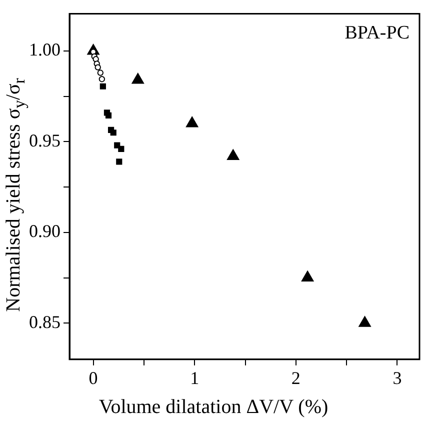 The width and height of the screenshot is (427, 423). I want to click on x-tick-label: 2, so click(295, 378).